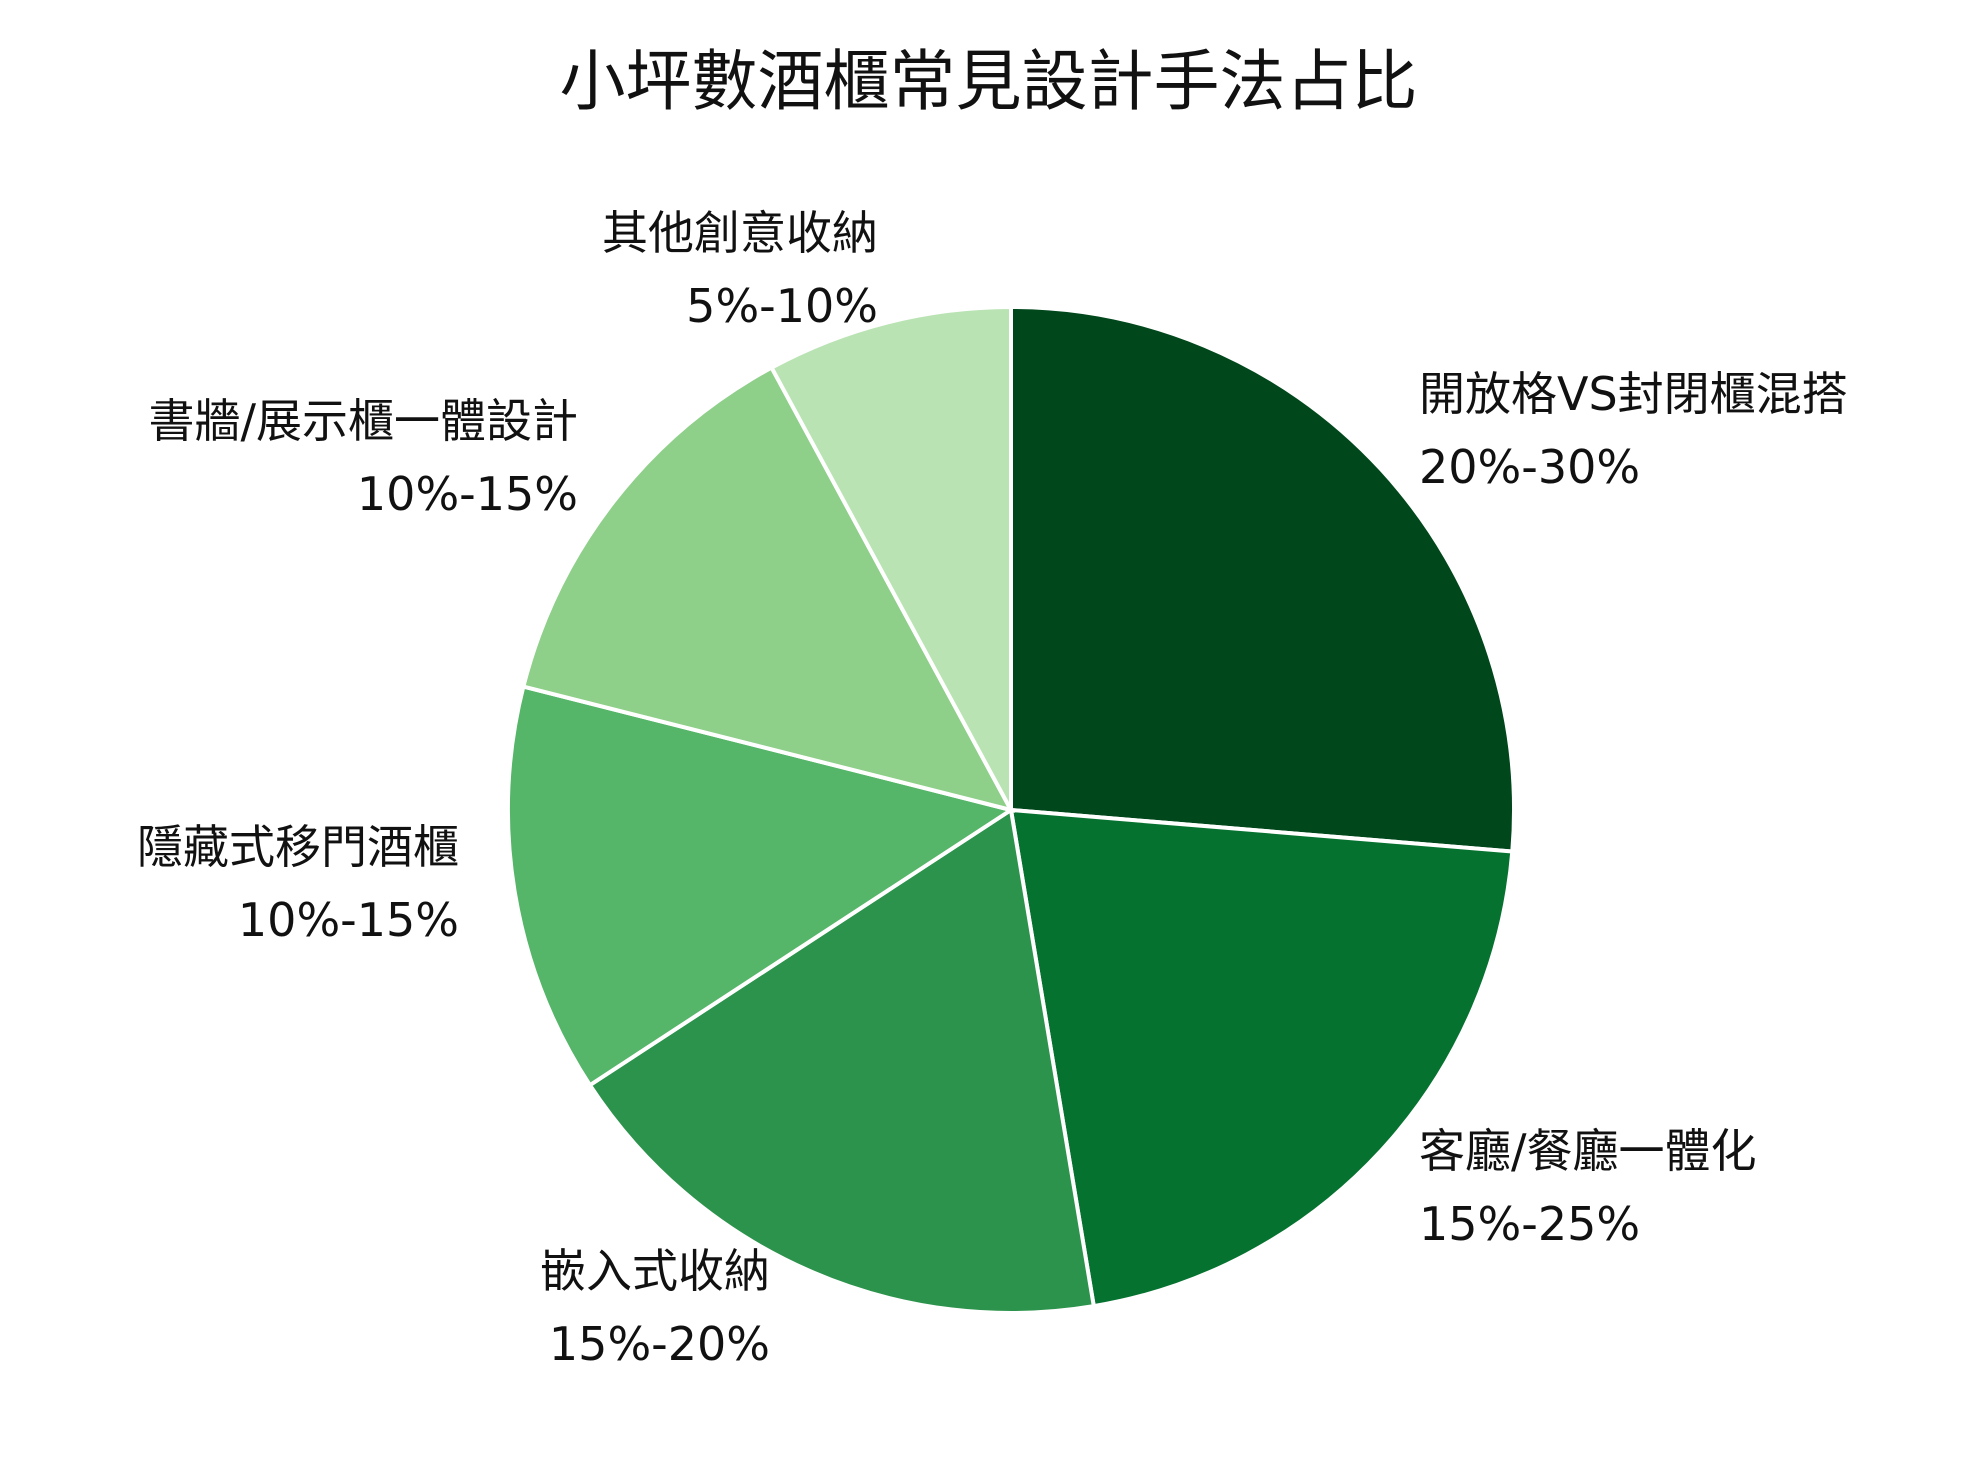 The width and height of the screenshot is (1977, 1468). I want to click on slice-range: 20%-30%, so click(1530, 467).